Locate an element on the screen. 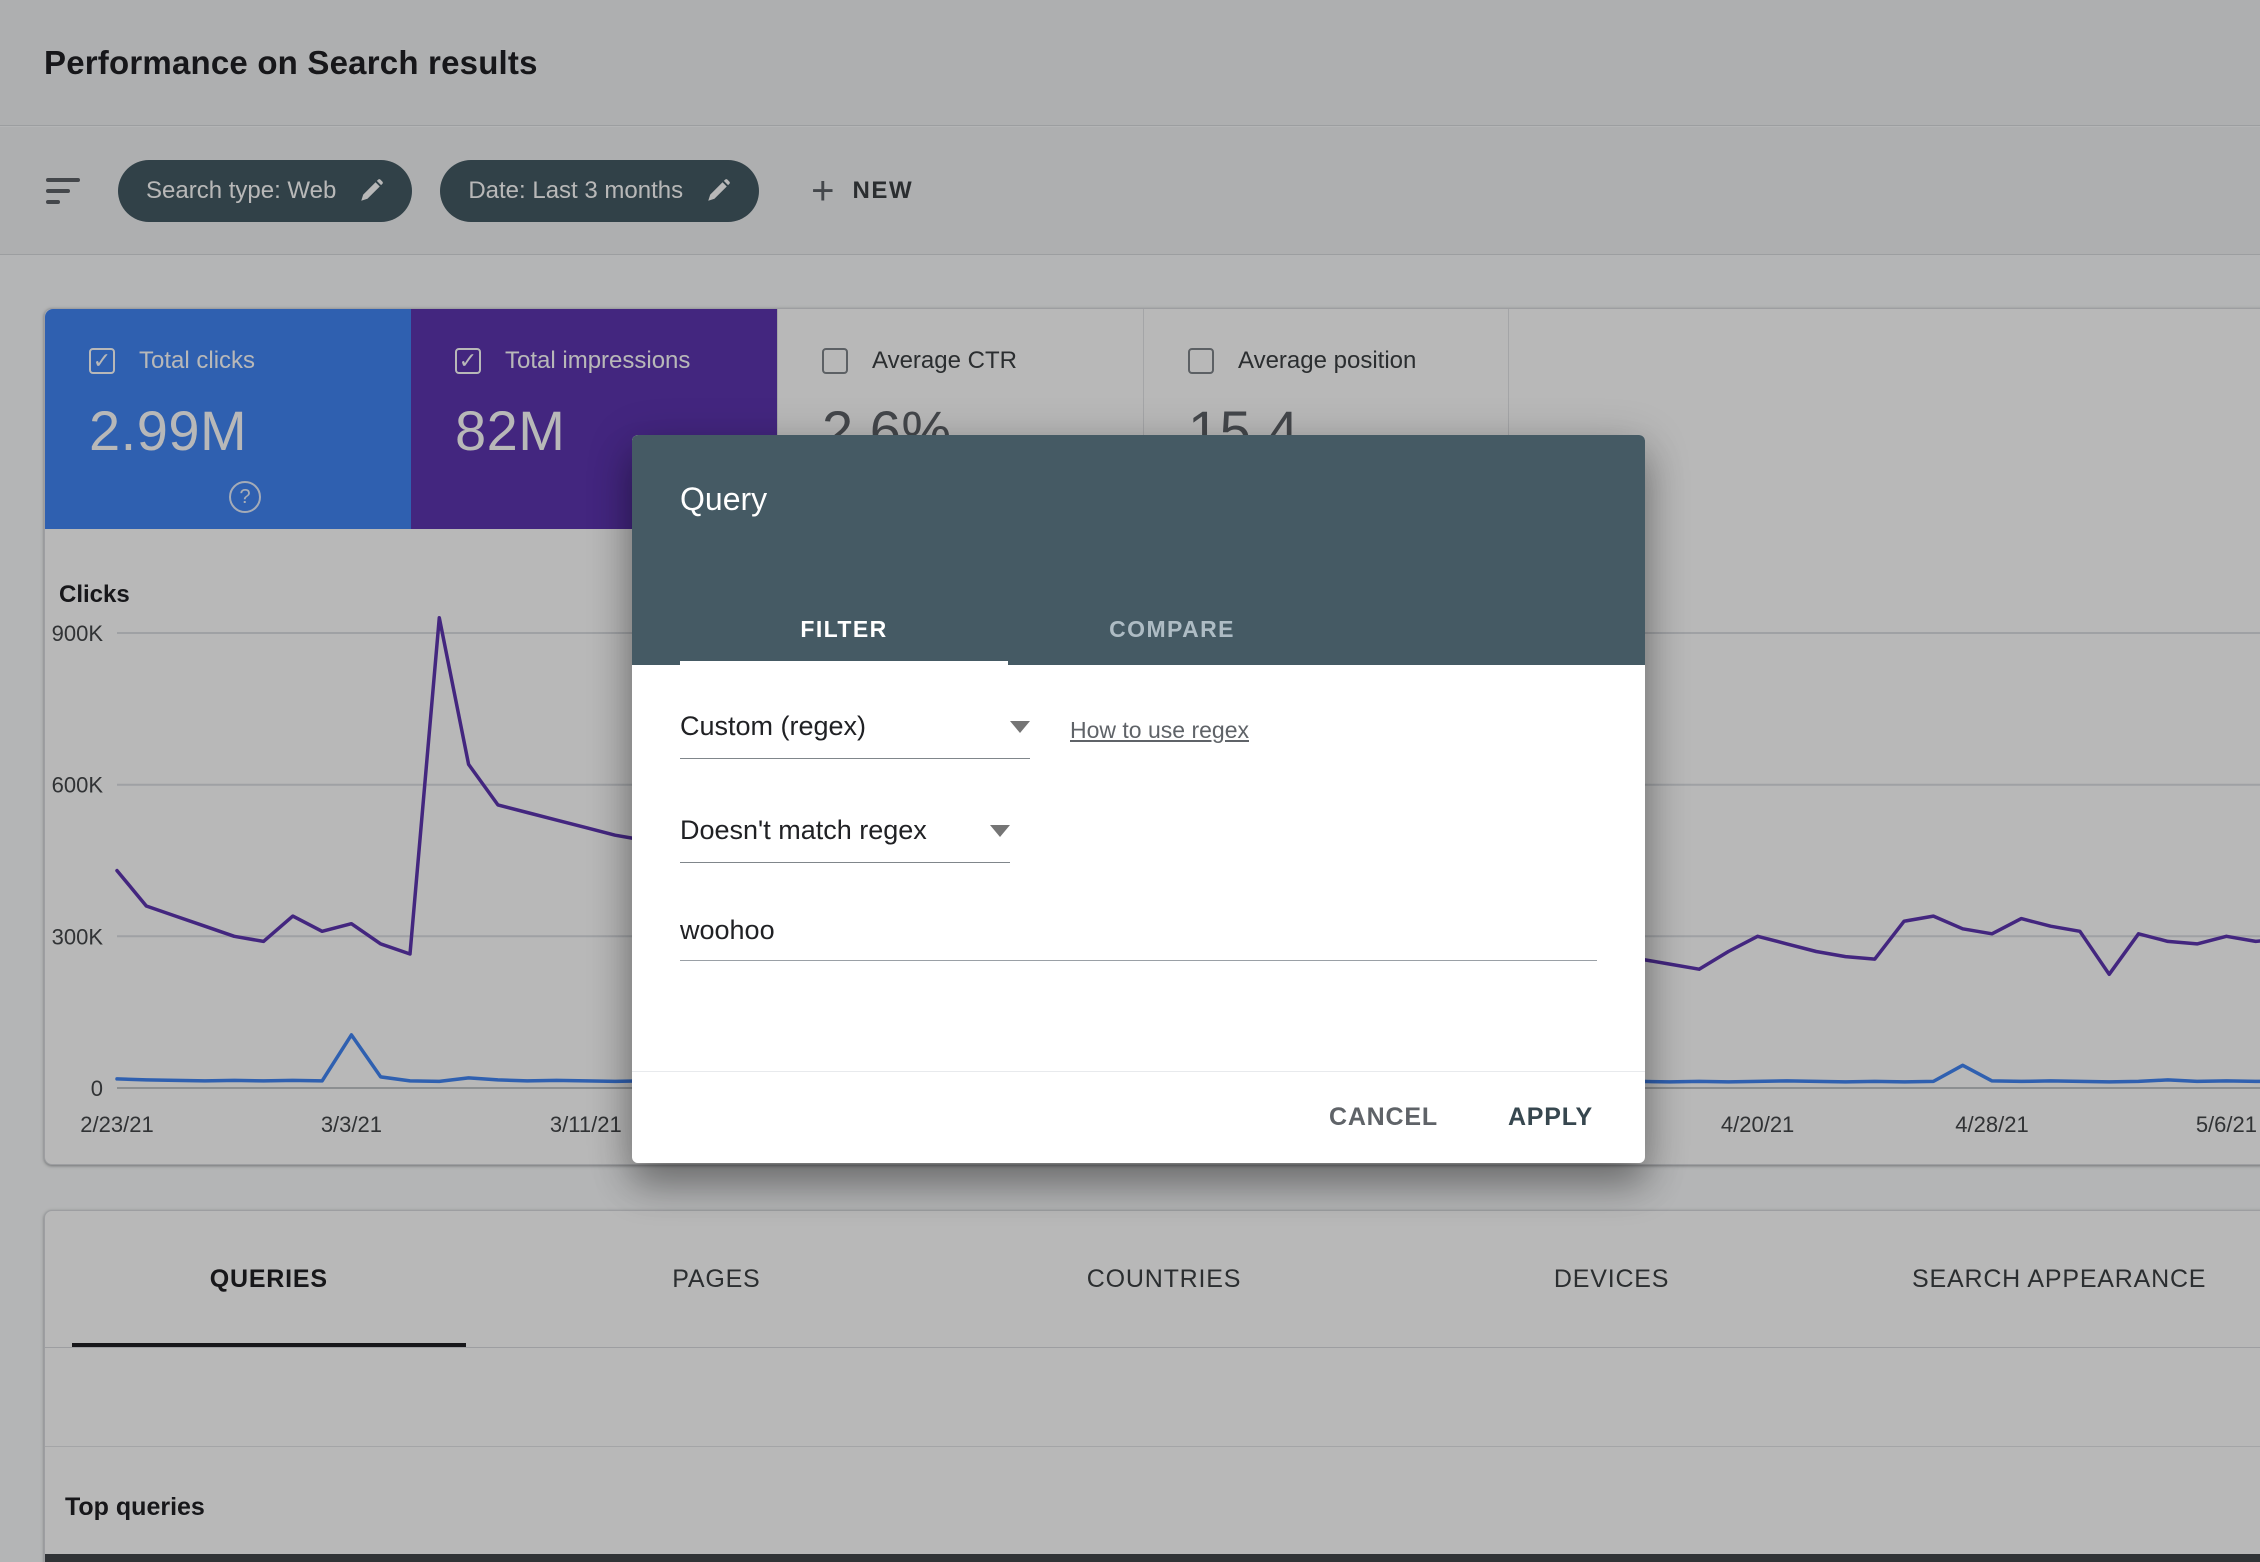 Image resolution: width=2260 pixels, height=1562 pixels. average-ctr-label: Average CTR is located at coordinates (944, 360).